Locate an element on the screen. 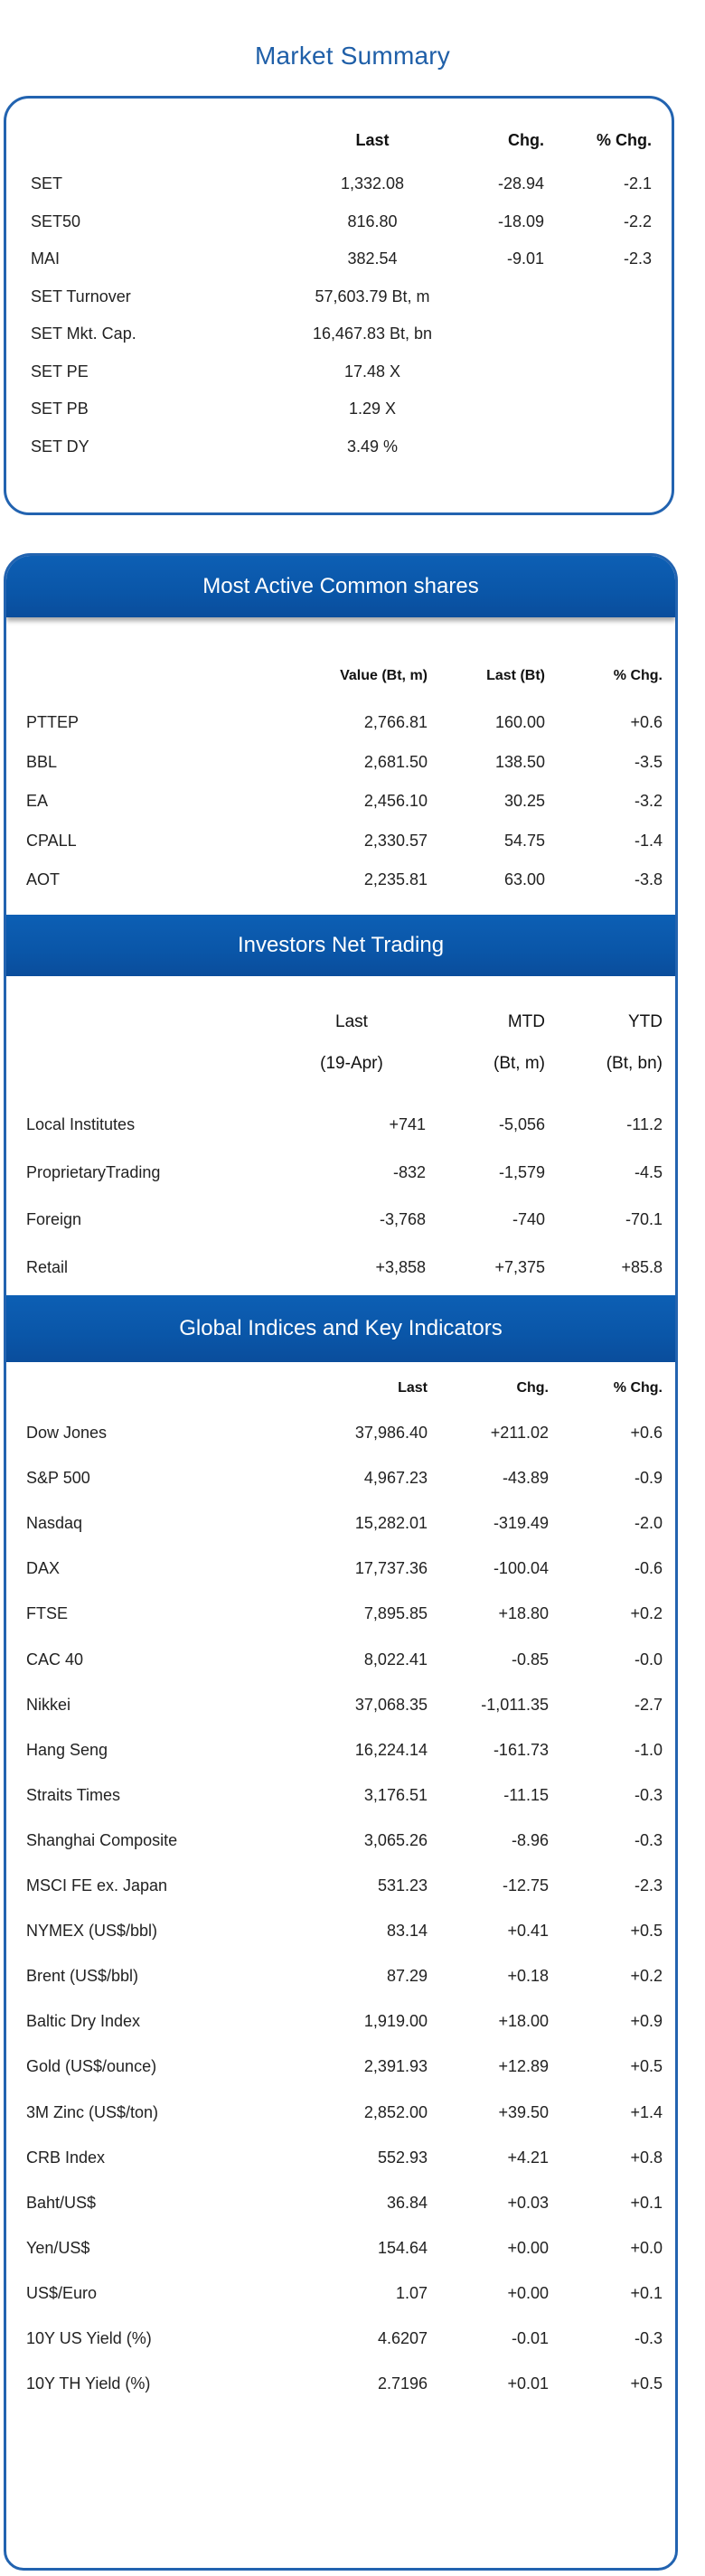 The height and width of the screenshot is (2576, 705). mtd-net: -5,056 is located at coordinates (521, 1124).